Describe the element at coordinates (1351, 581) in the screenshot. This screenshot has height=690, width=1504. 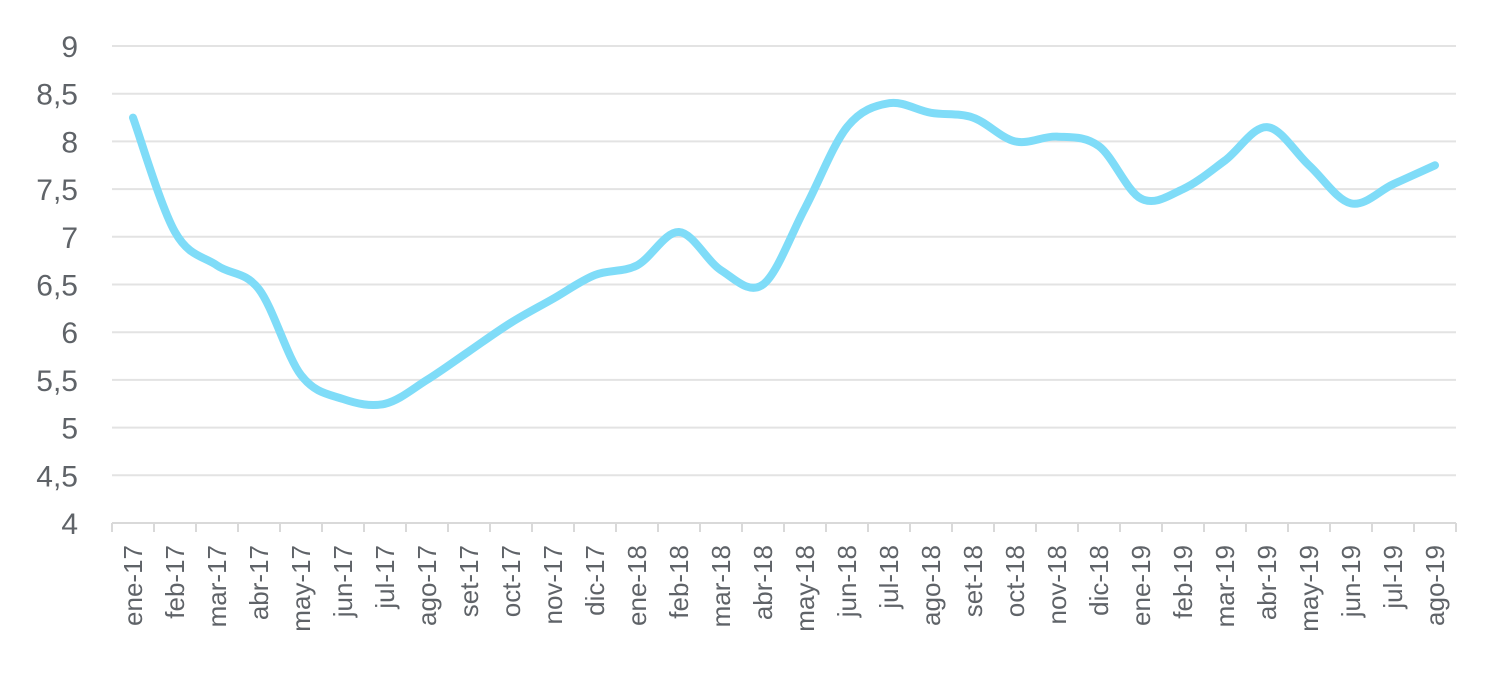
I see `x-tick-label: jun-19` at that location.